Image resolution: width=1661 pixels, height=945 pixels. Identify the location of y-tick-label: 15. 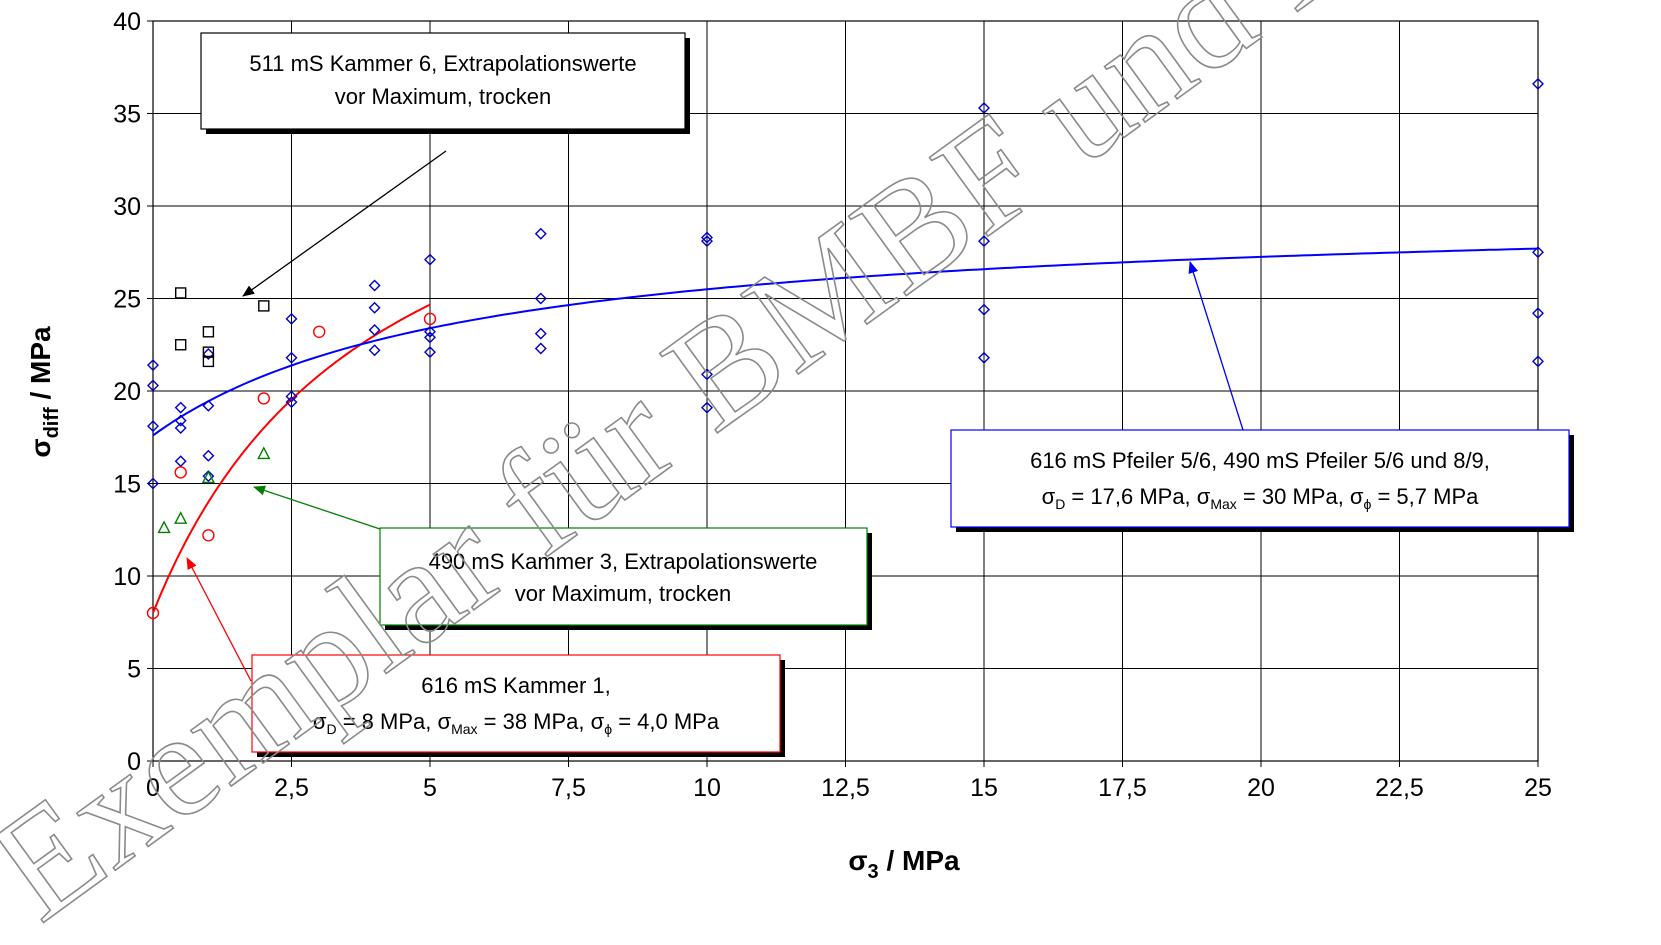
(127, 485).